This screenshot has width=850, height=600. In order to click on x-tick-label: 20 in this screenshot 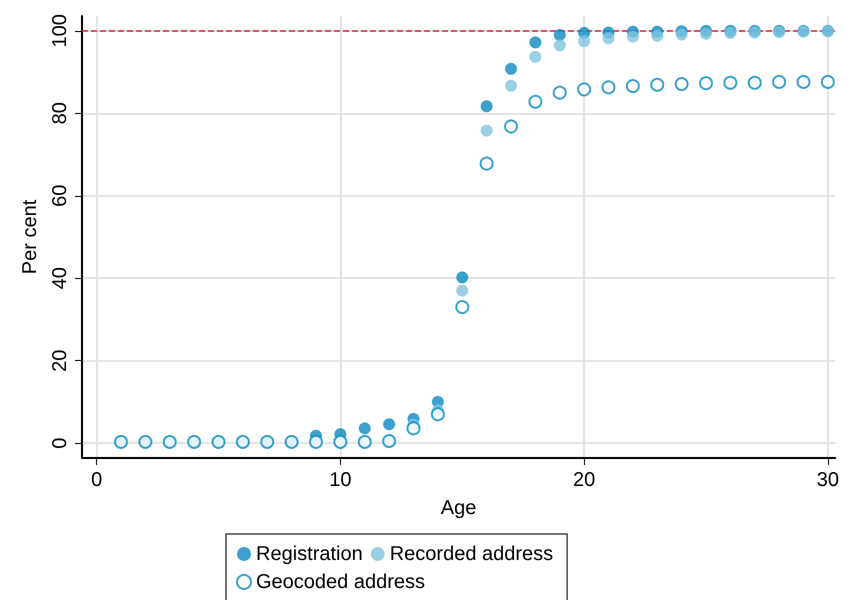, I will do `click(584, 480)`.